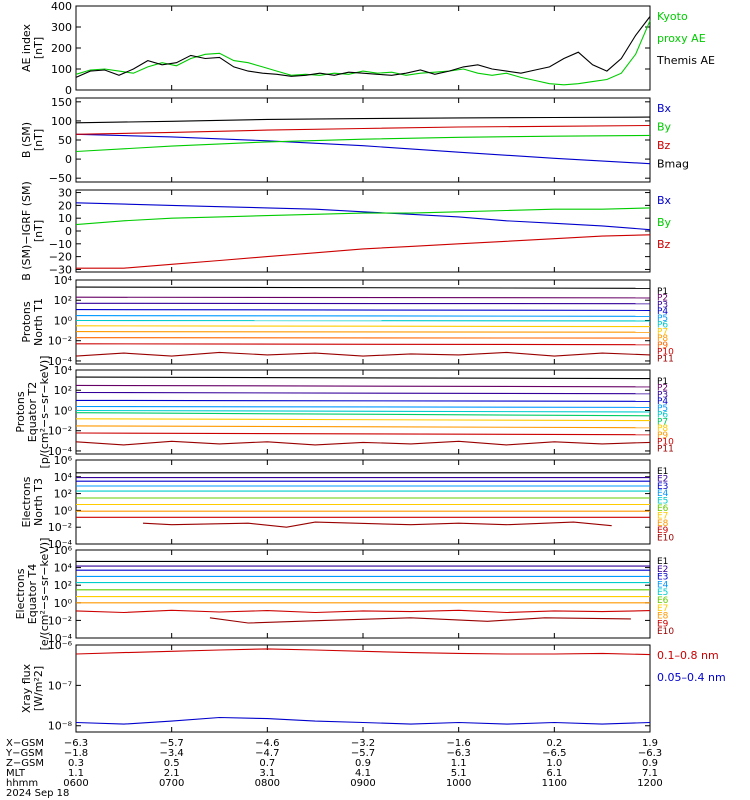 This screenshot has height=800, width=750. Describe the element at coordinates (649, 783) in the screenshot. I see `x-table-value: 1200` at that location.